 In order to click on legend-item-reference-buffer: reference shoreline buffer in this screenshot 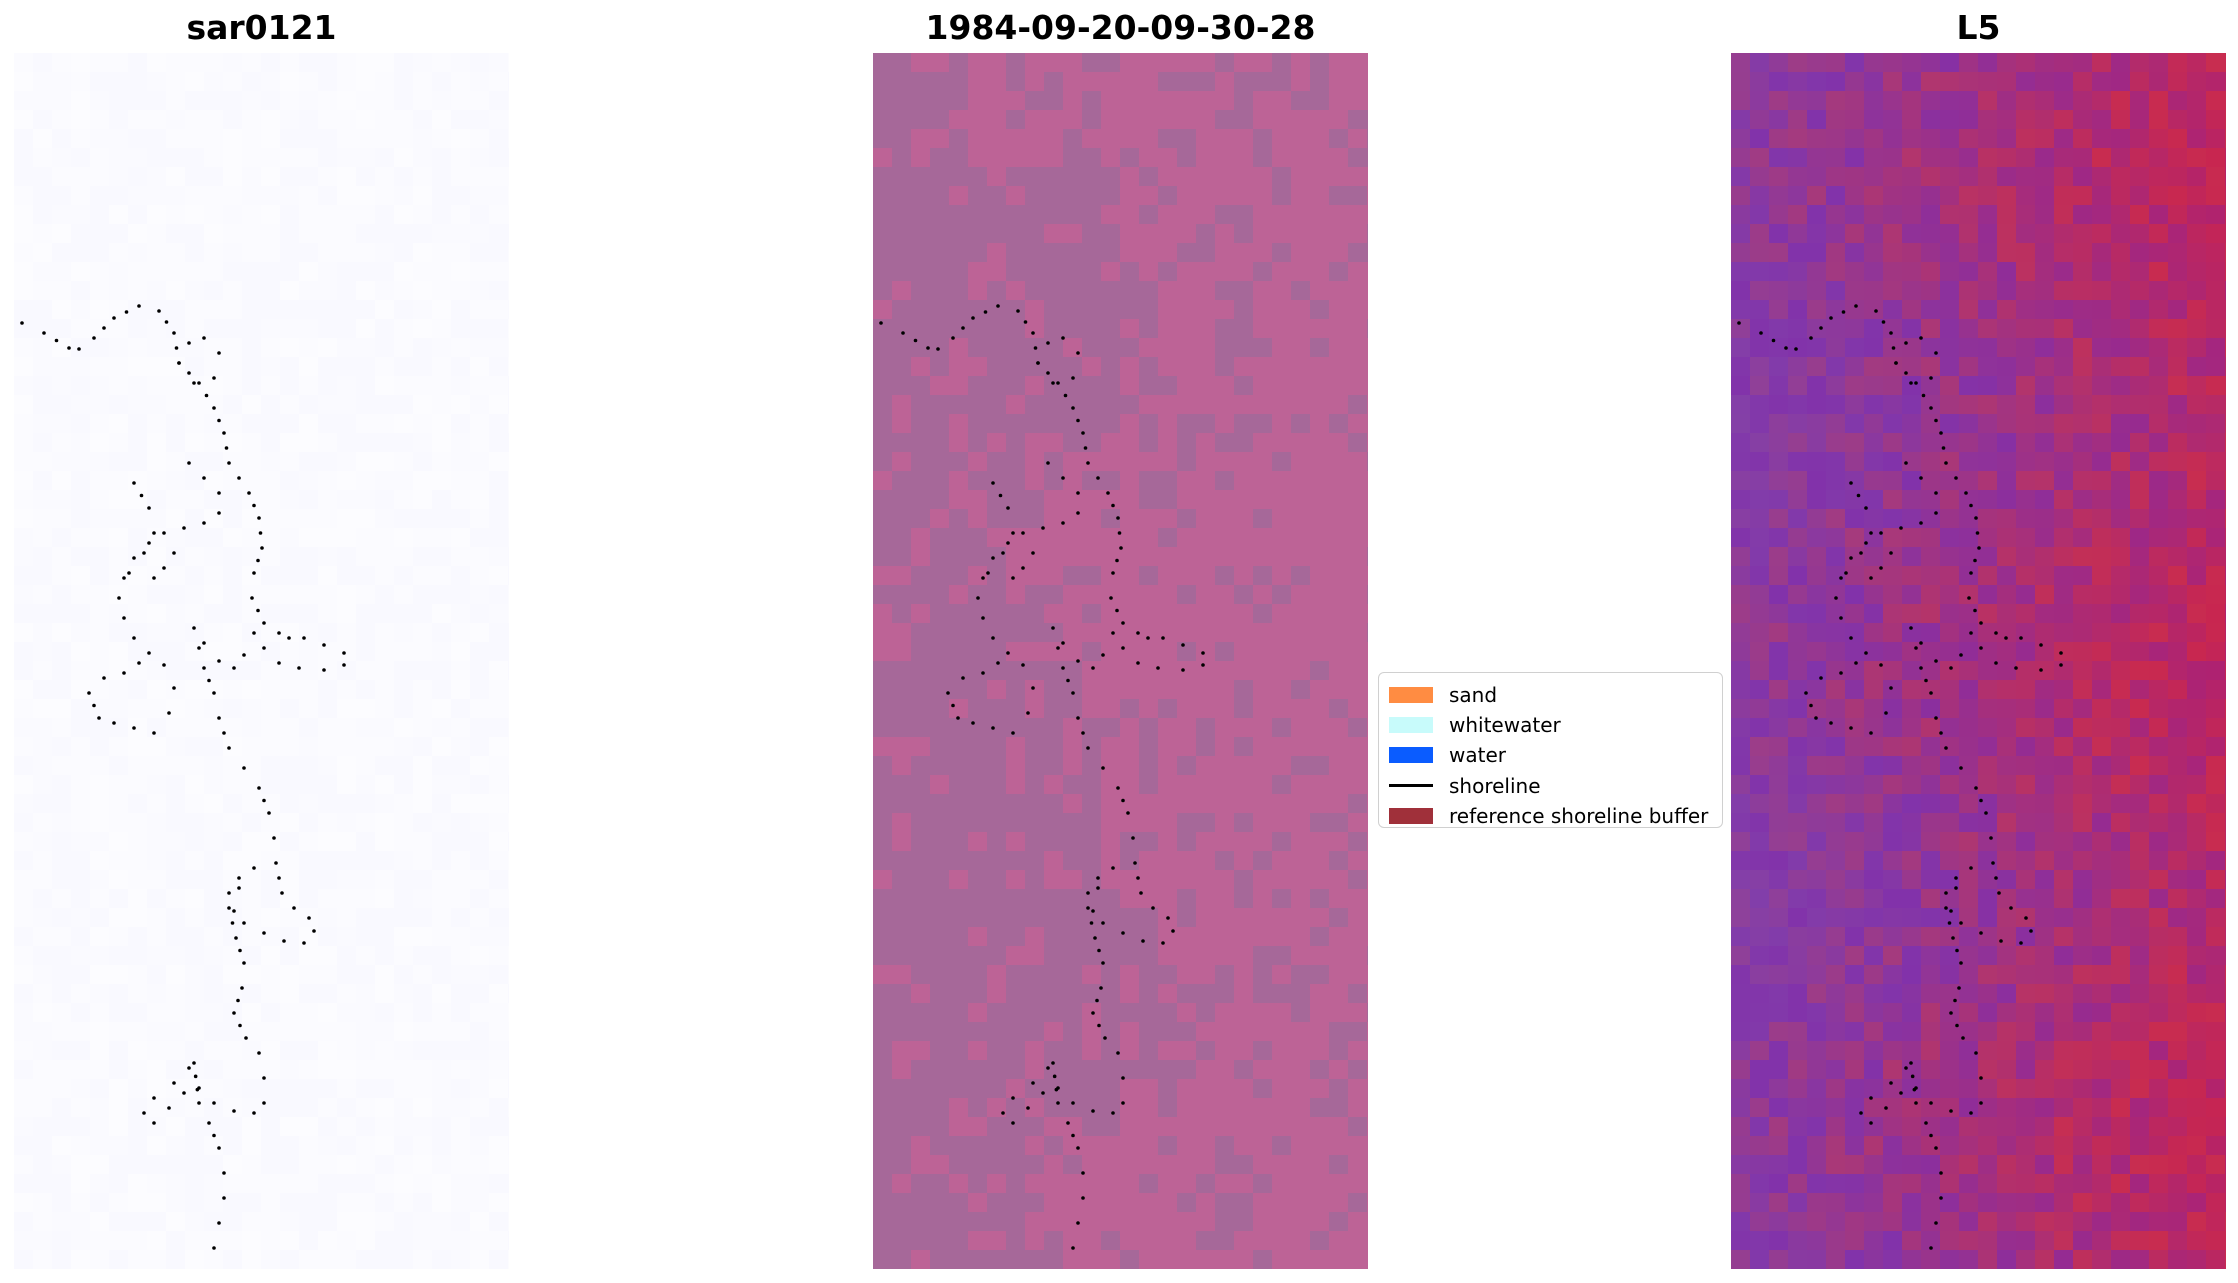, I will do `click(1550, 816)`.